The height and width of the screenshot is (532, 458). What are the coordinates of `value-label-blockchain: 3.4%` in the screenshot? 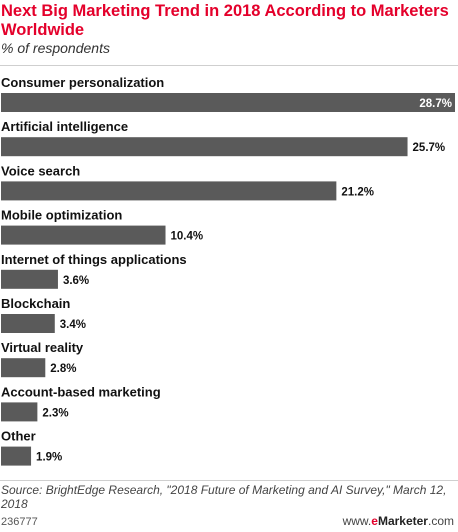 It's located at (73, 325).